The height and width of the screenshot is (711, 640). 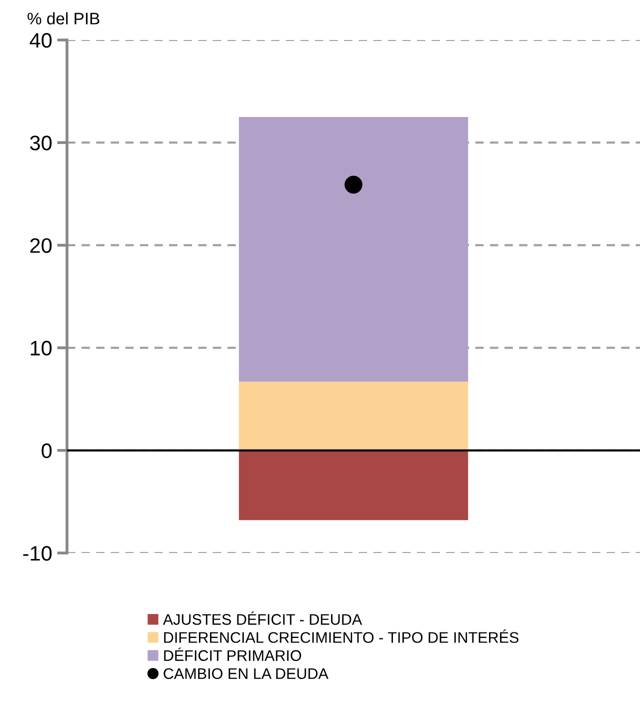 What do you see at coordinates (64, 18) in the screenshot?
I see `y-axis-title: % del PIB` at bounding box center [64, 18].